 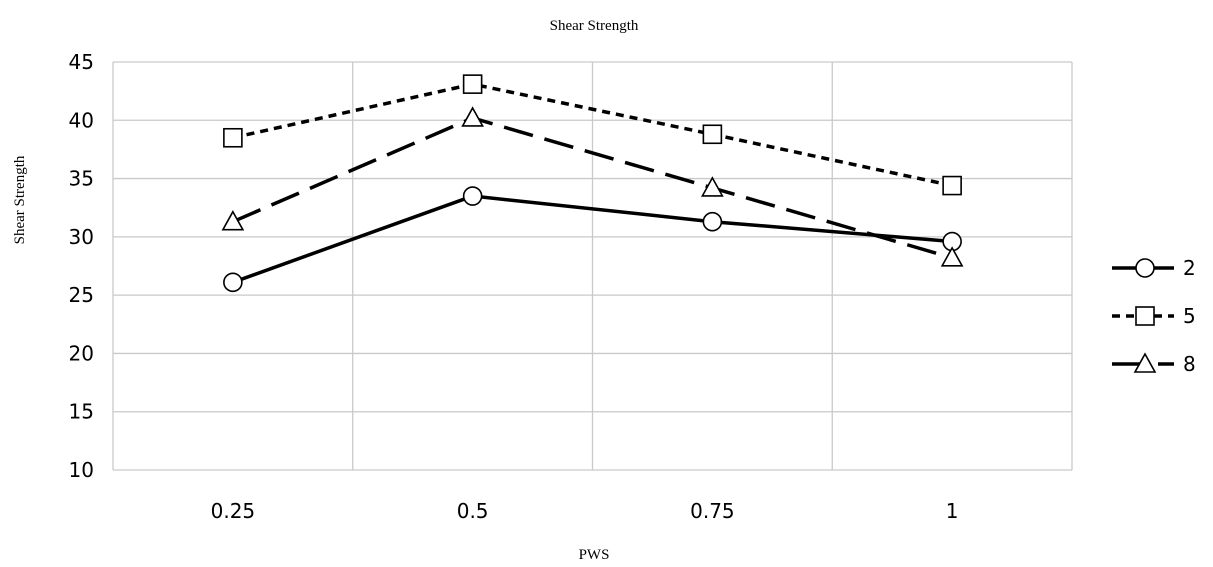 I want to click on x-tick-label: 1, so click(x=952, y=511).